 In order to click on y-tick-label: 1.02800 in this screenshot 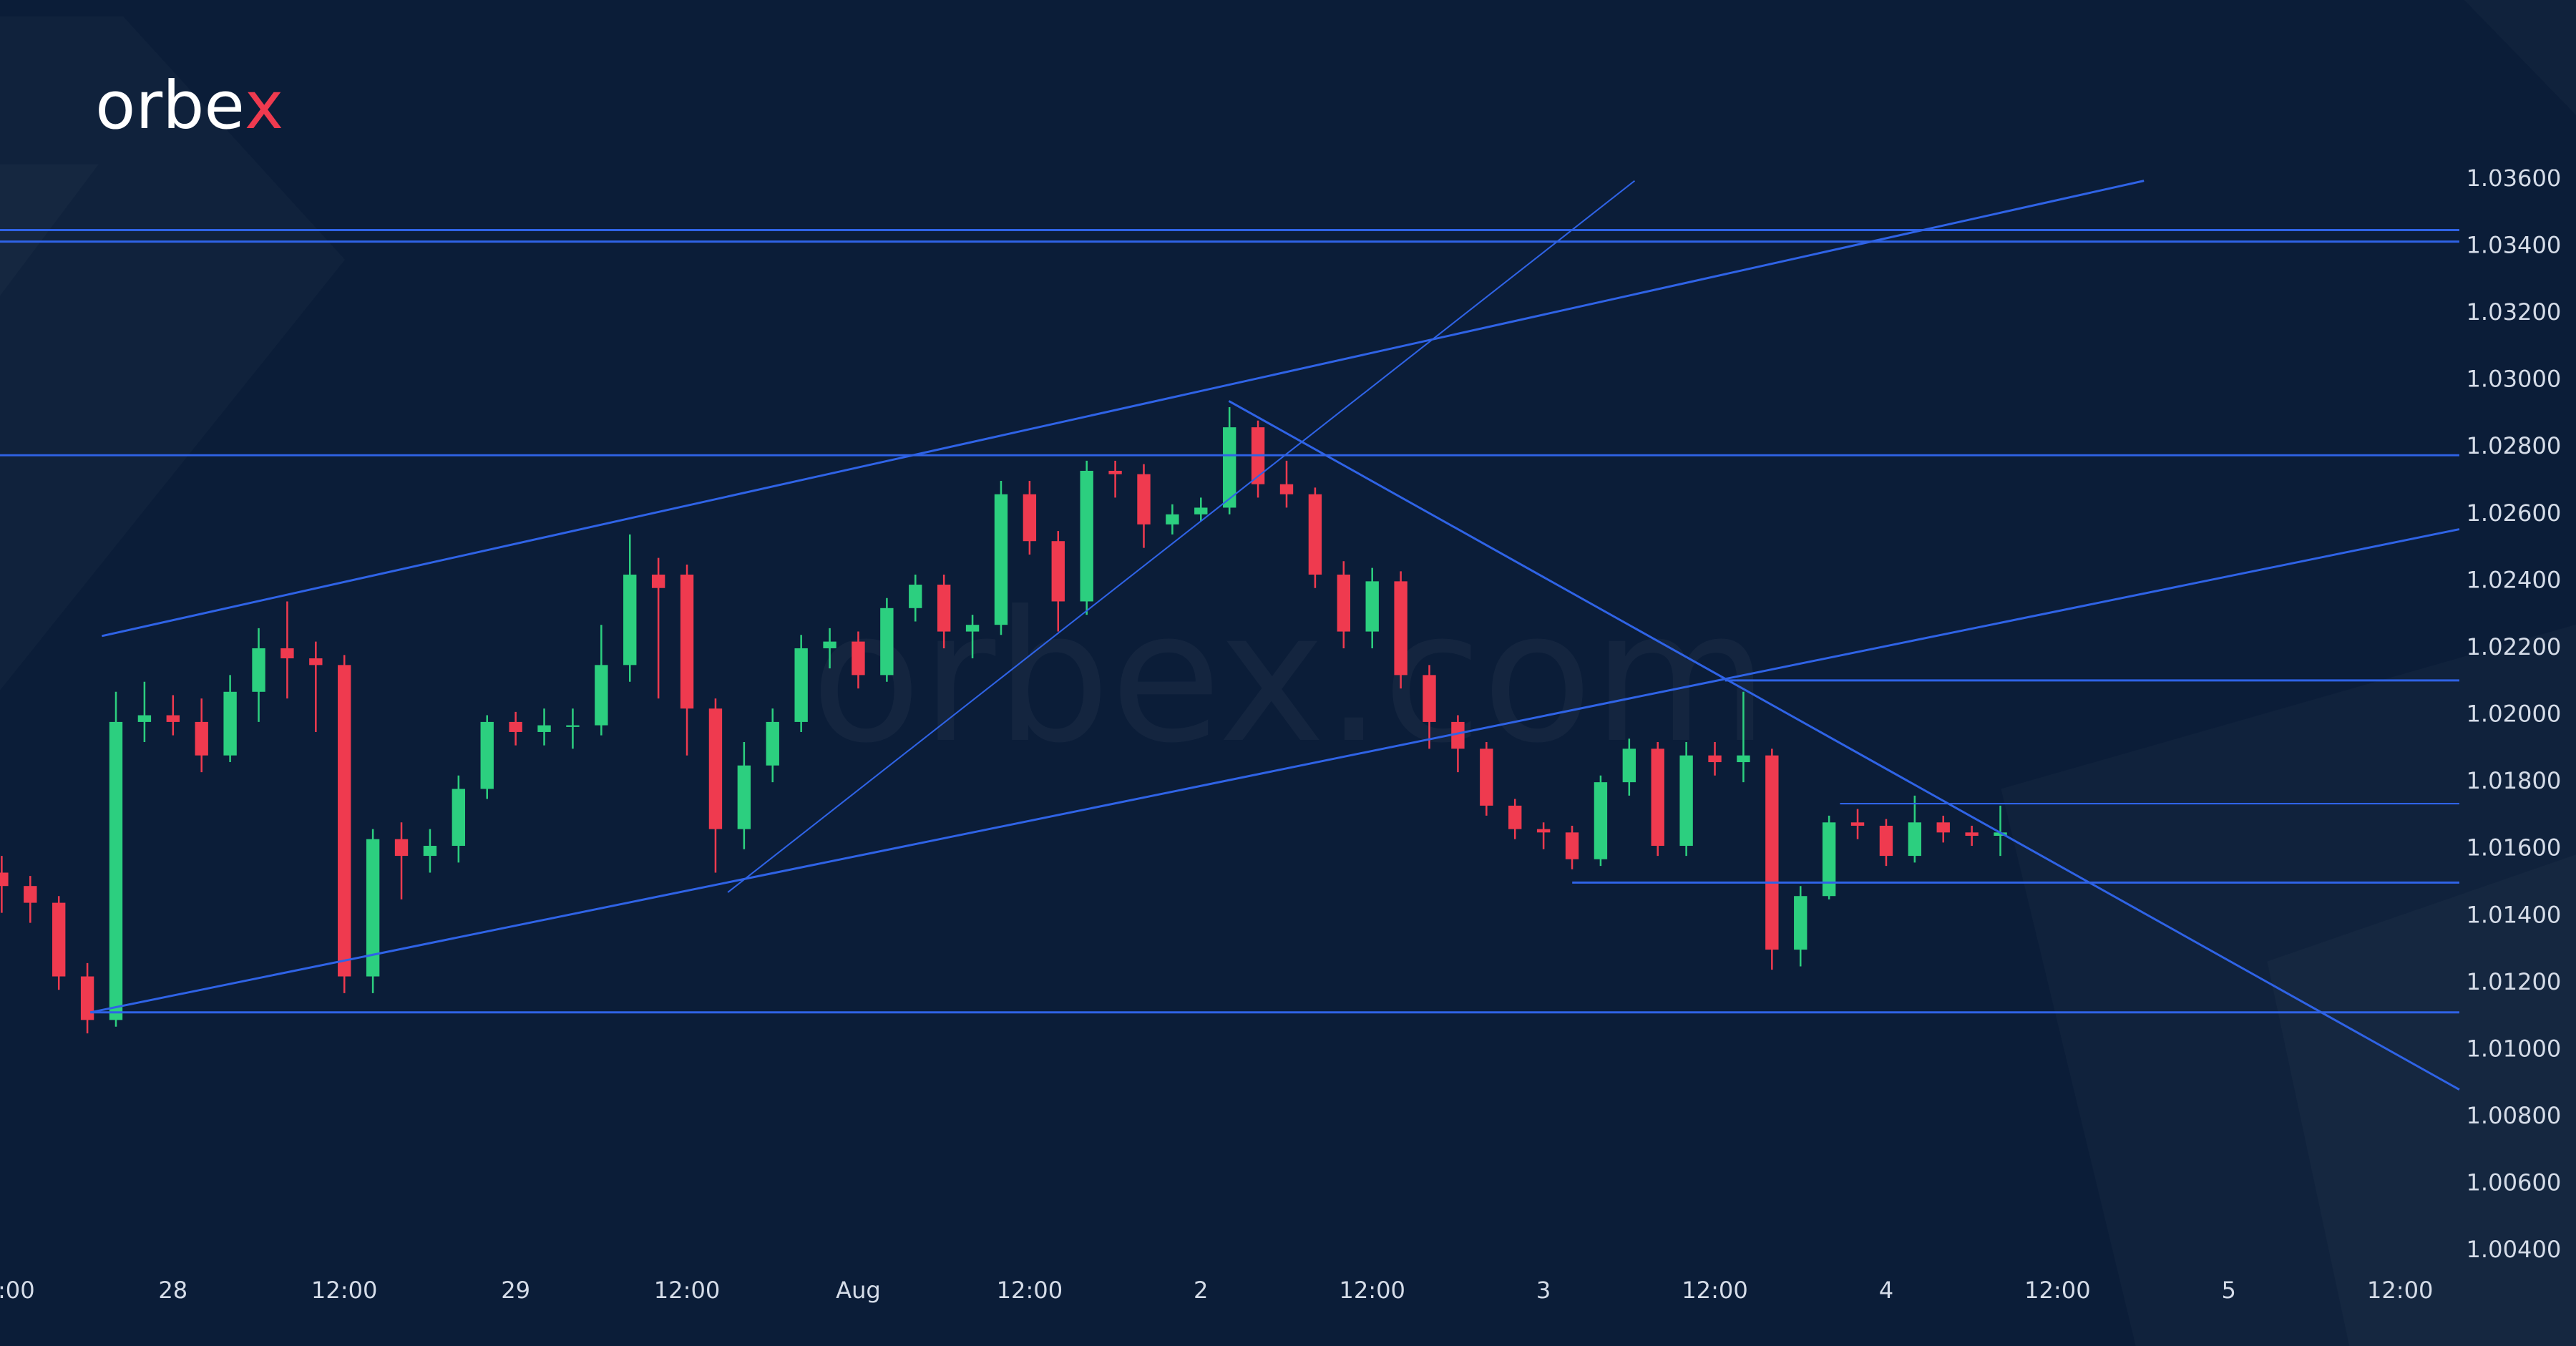, I will do `click(2514, 445)`.